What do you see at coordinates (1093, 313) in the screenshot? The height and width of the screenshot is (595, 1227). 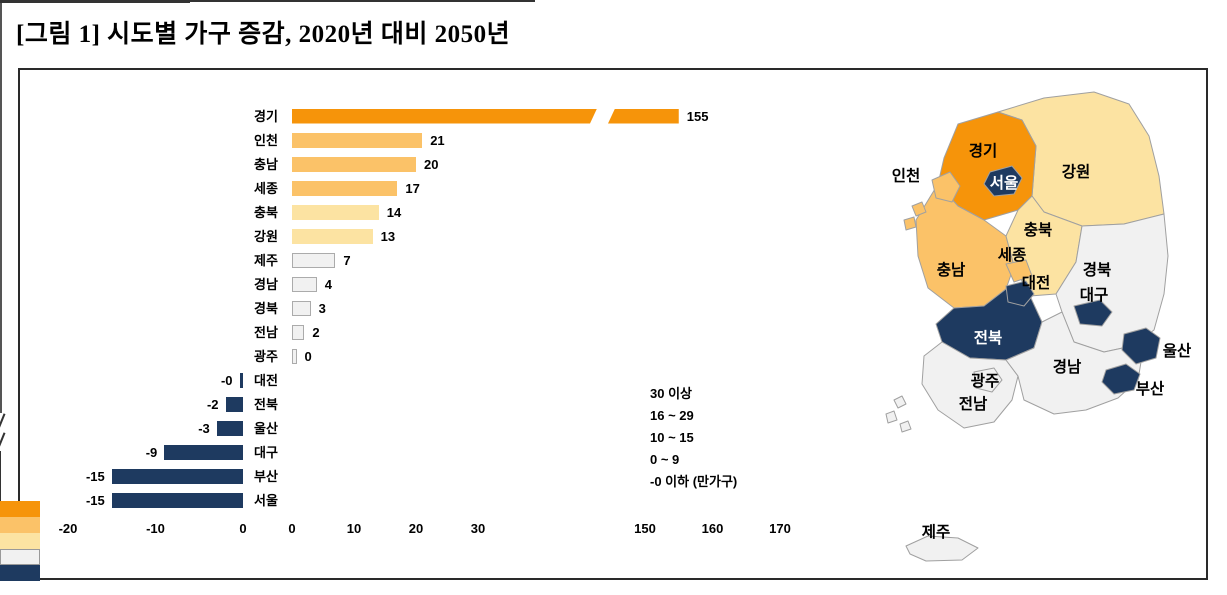 I see `map-region-daegu` at bounding box center [1093, 313].